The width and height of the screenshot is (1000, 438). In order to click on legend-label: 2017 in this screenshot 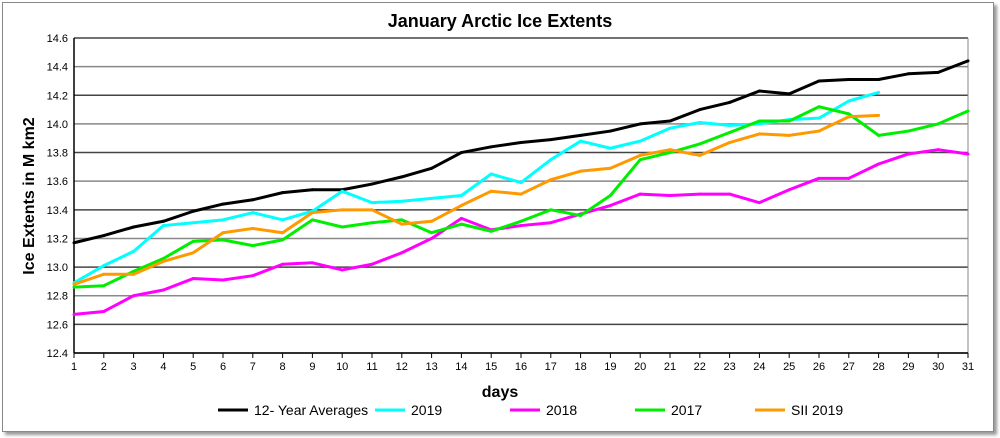, I will do `click(686, 410)`.